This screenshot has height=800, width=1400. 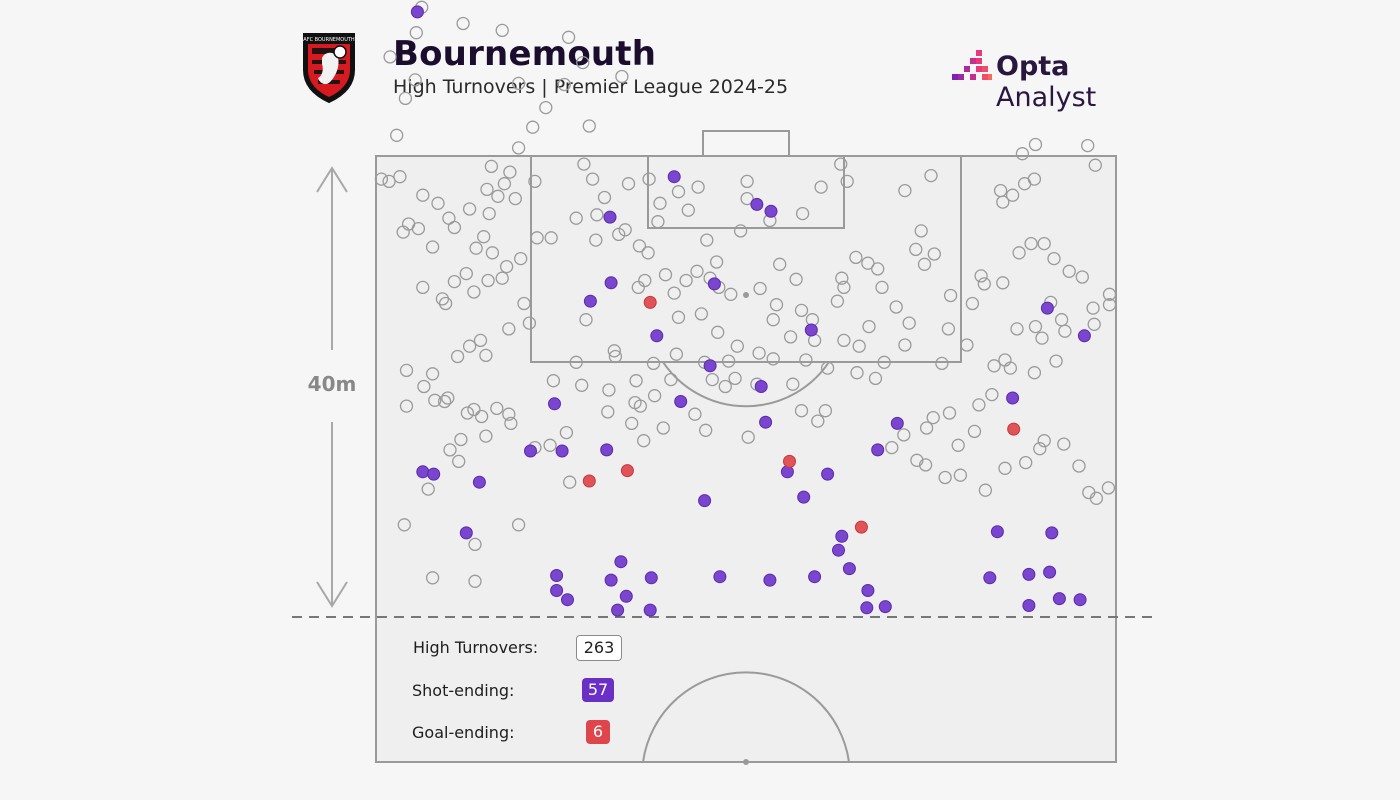 What do you see at coordinates (463, 732) in the screenshot?
I see `legend-goal-ending-label: Goal-ending:` at bounding box center [463, 732].